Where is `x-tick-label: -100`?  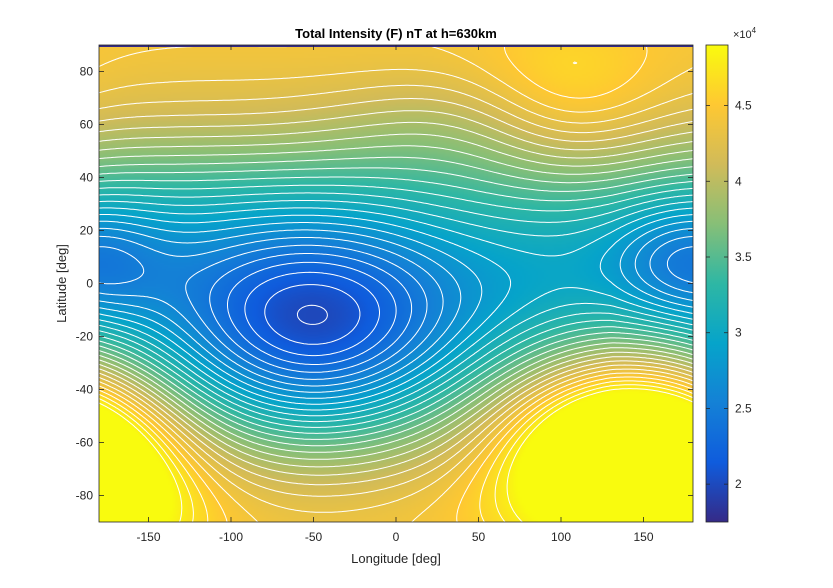 x-tick-label: -100 is located at coordinates (231, 537).